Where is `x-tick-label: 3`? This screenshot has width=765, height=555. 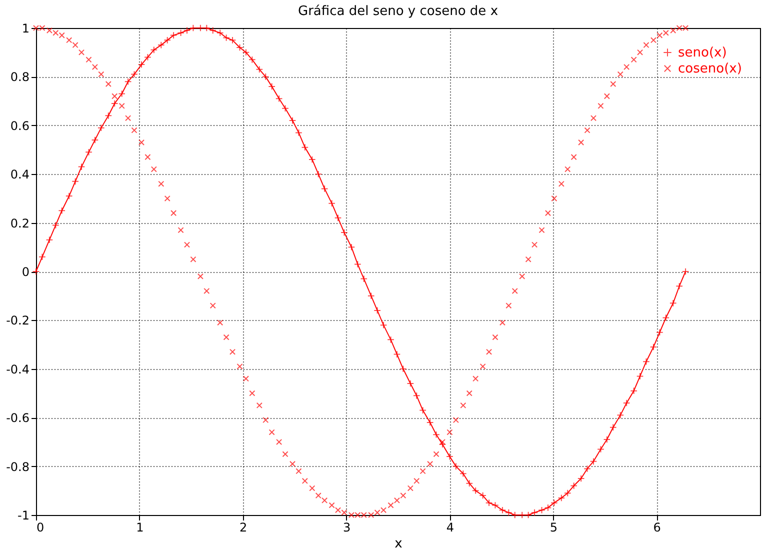
x-tick-label: 3 is located at coordinates (346, 527).